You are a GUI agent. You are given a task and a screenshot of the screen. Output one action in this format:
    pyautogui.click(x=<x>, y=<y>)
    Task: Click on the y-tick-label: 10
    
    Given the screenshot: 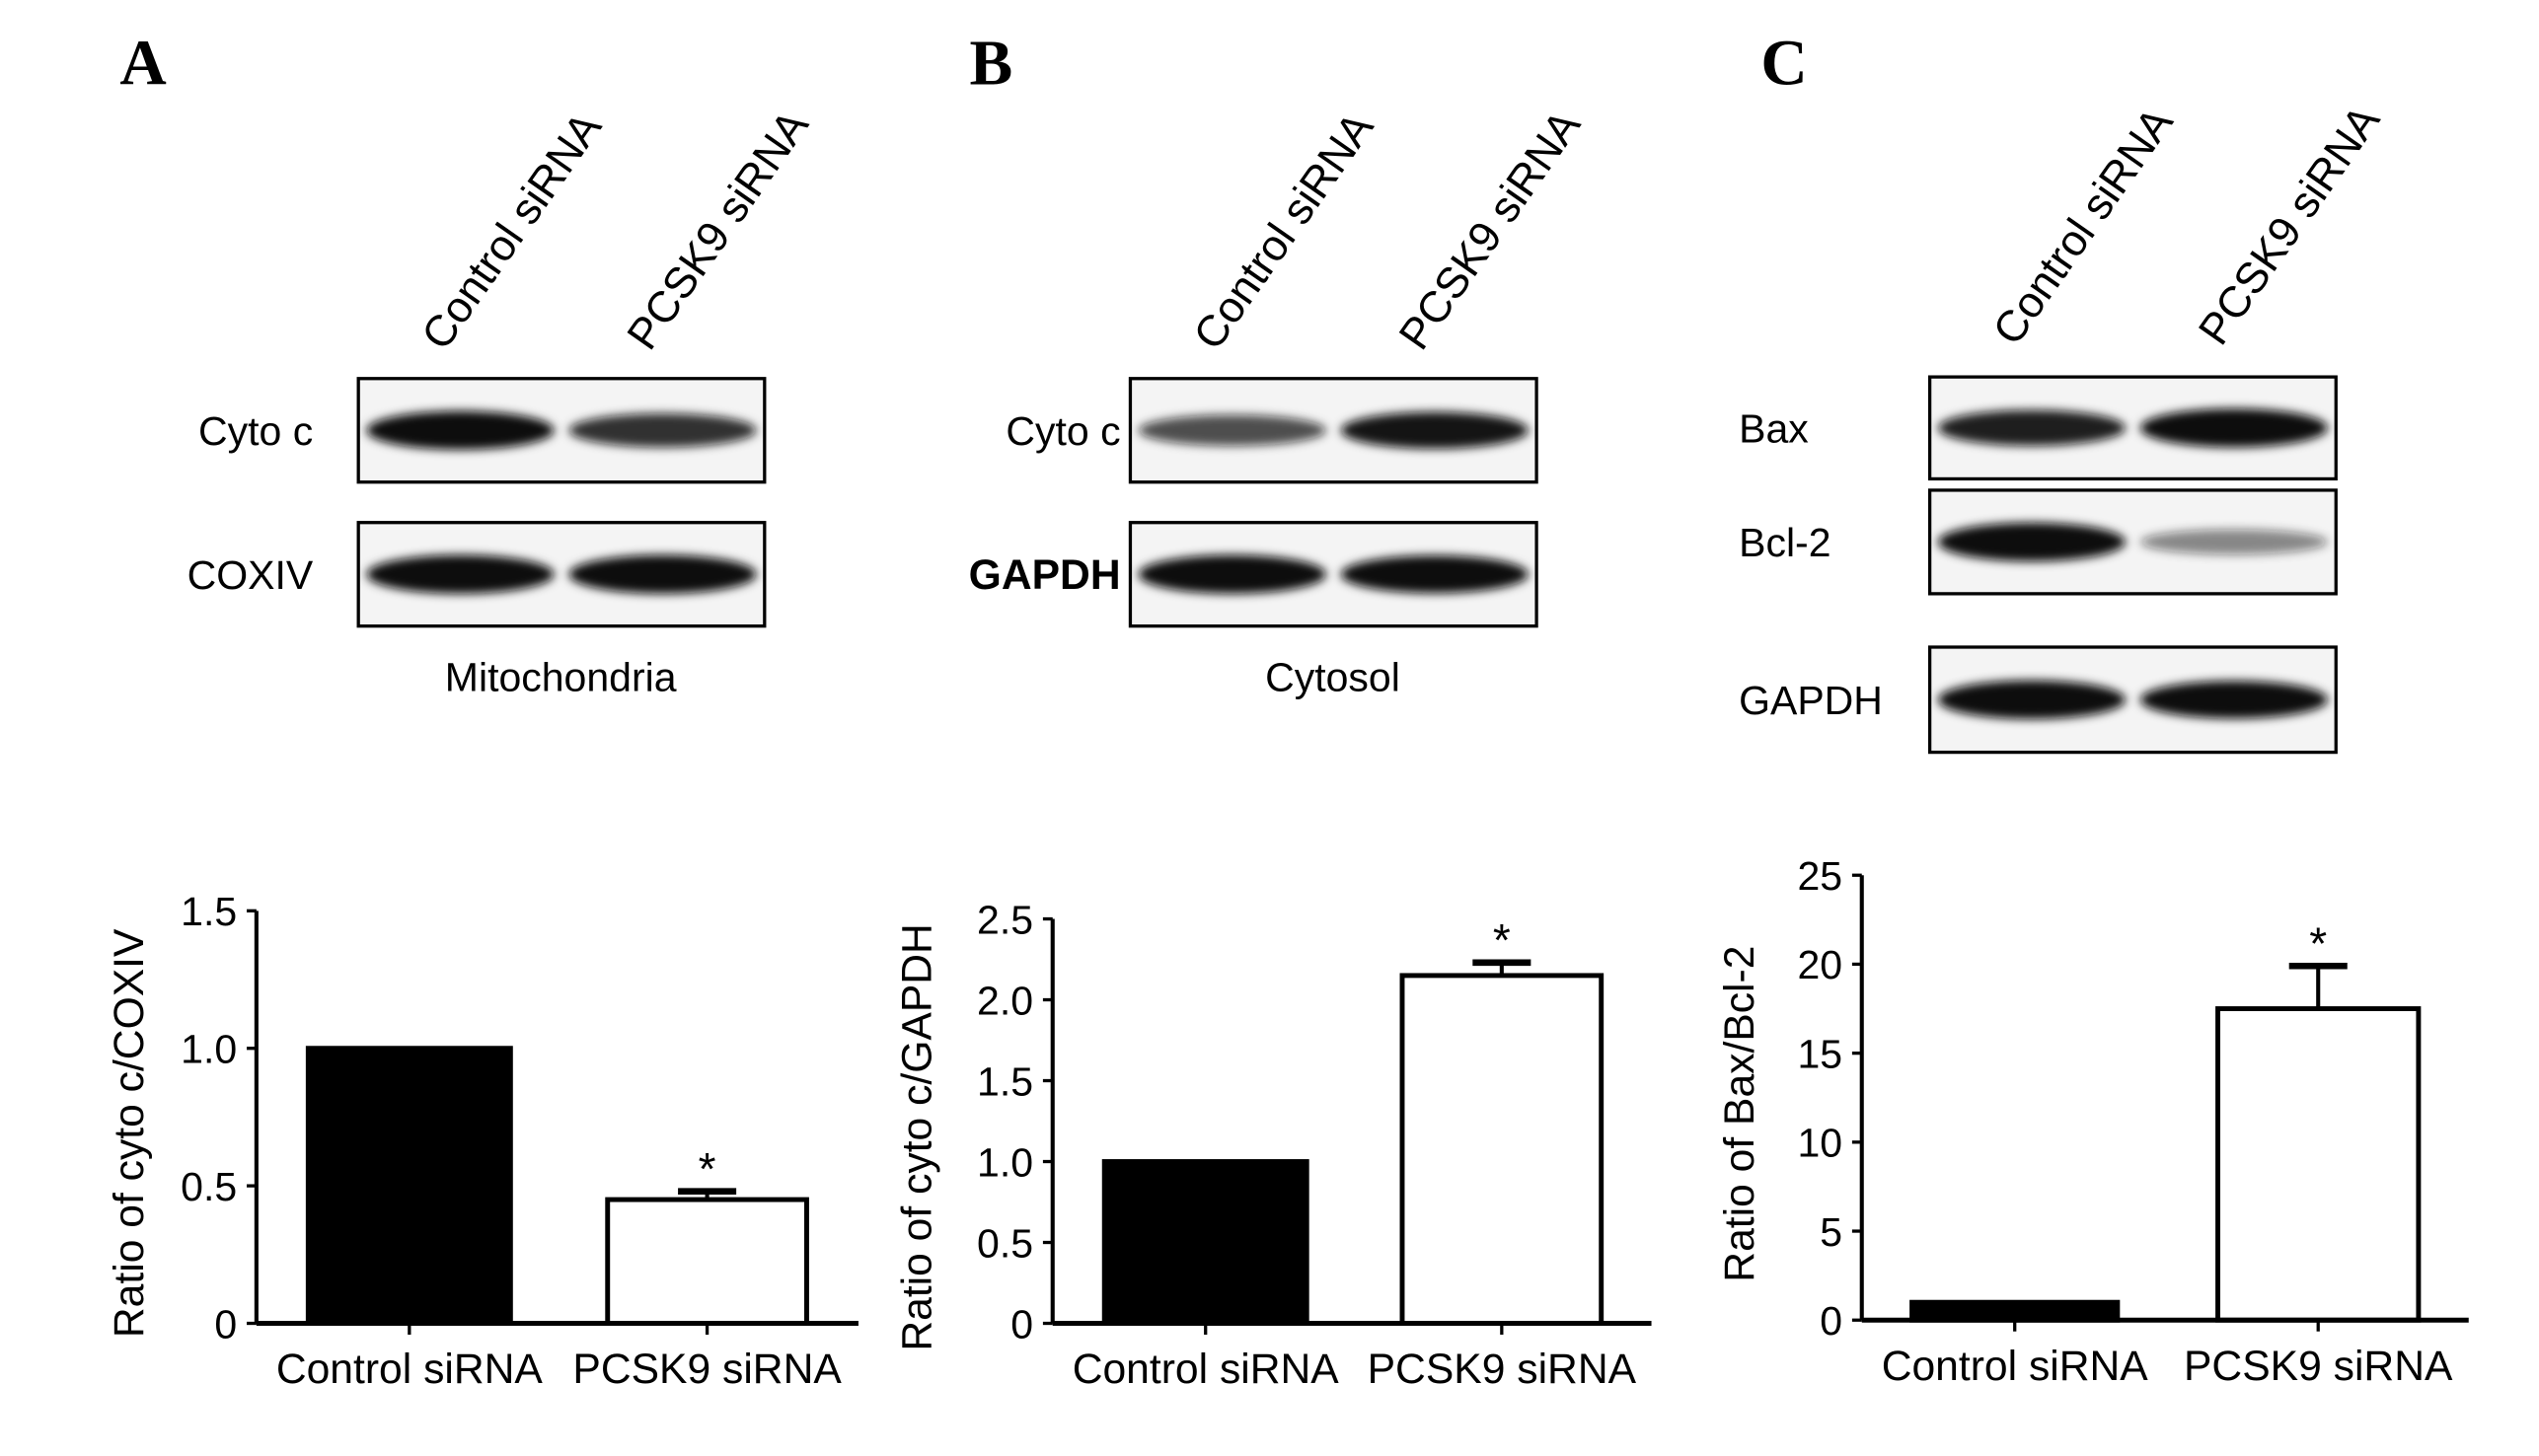 What is the action you would take?
    pyautogui.click(x=1820, y=1143)
    